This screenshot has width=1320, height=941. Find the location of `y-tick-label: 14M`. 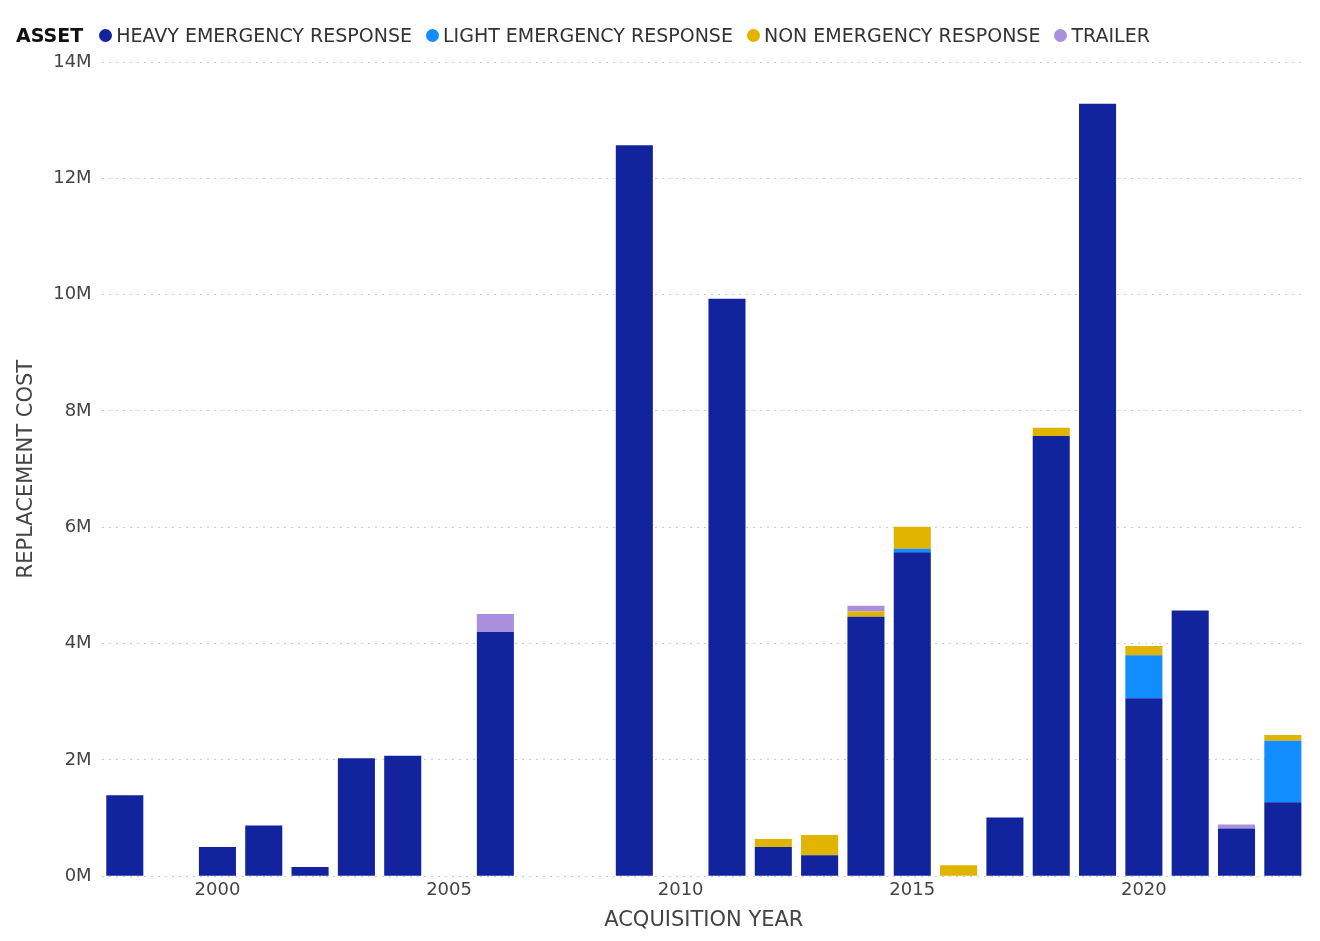

y-tick-label: 14M is located at coordinates (72, 60).